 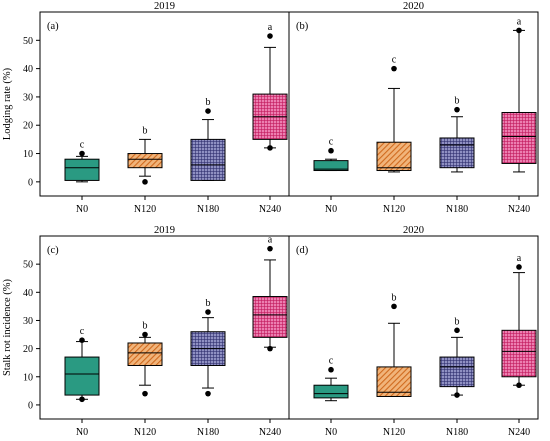 What do you see at coordinates (28, 377) in the screenshot?
I see `y-tick-label: 10` at bounding box center [28, 377].